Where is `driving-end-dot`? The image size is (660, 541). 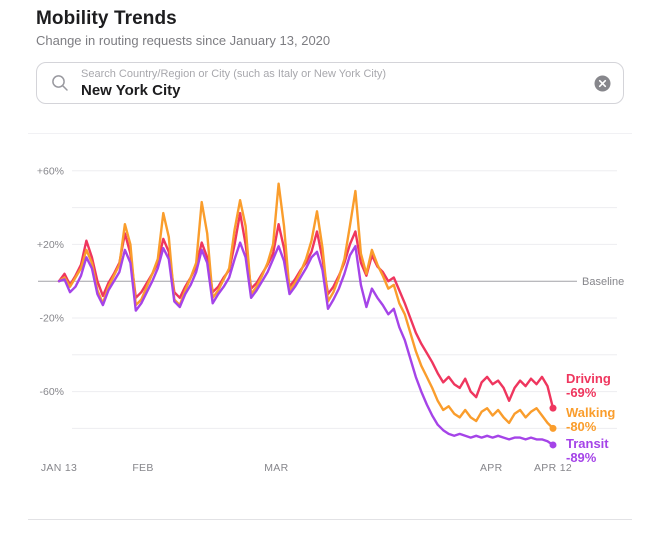 driving-end-dot is located at coordinates (553, 408).